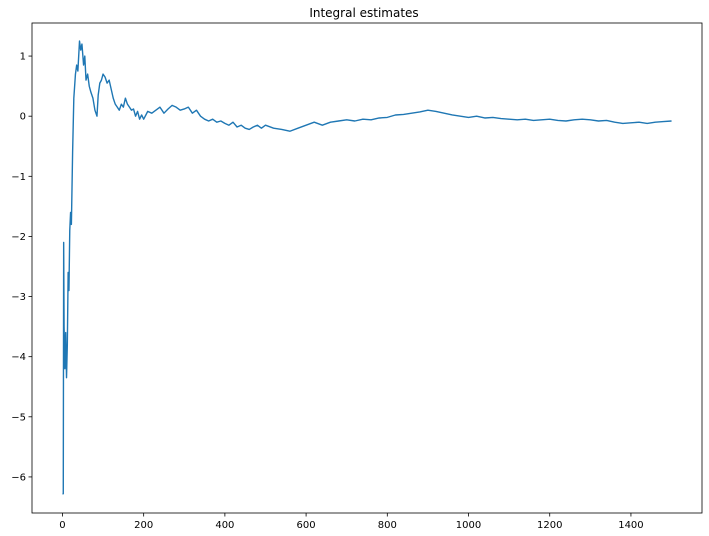  Describe the element at coordinates (143, 525) in the screenshot. I see `x-tick-label: 200` at that location.